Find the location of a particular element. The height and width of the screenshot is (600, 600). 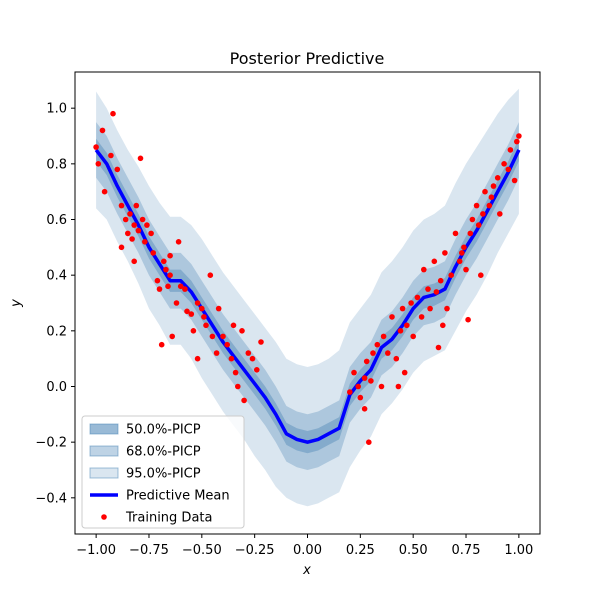

legend-label-50-0-picp: 50.0%-PICP is located at coordinates (163, 430).